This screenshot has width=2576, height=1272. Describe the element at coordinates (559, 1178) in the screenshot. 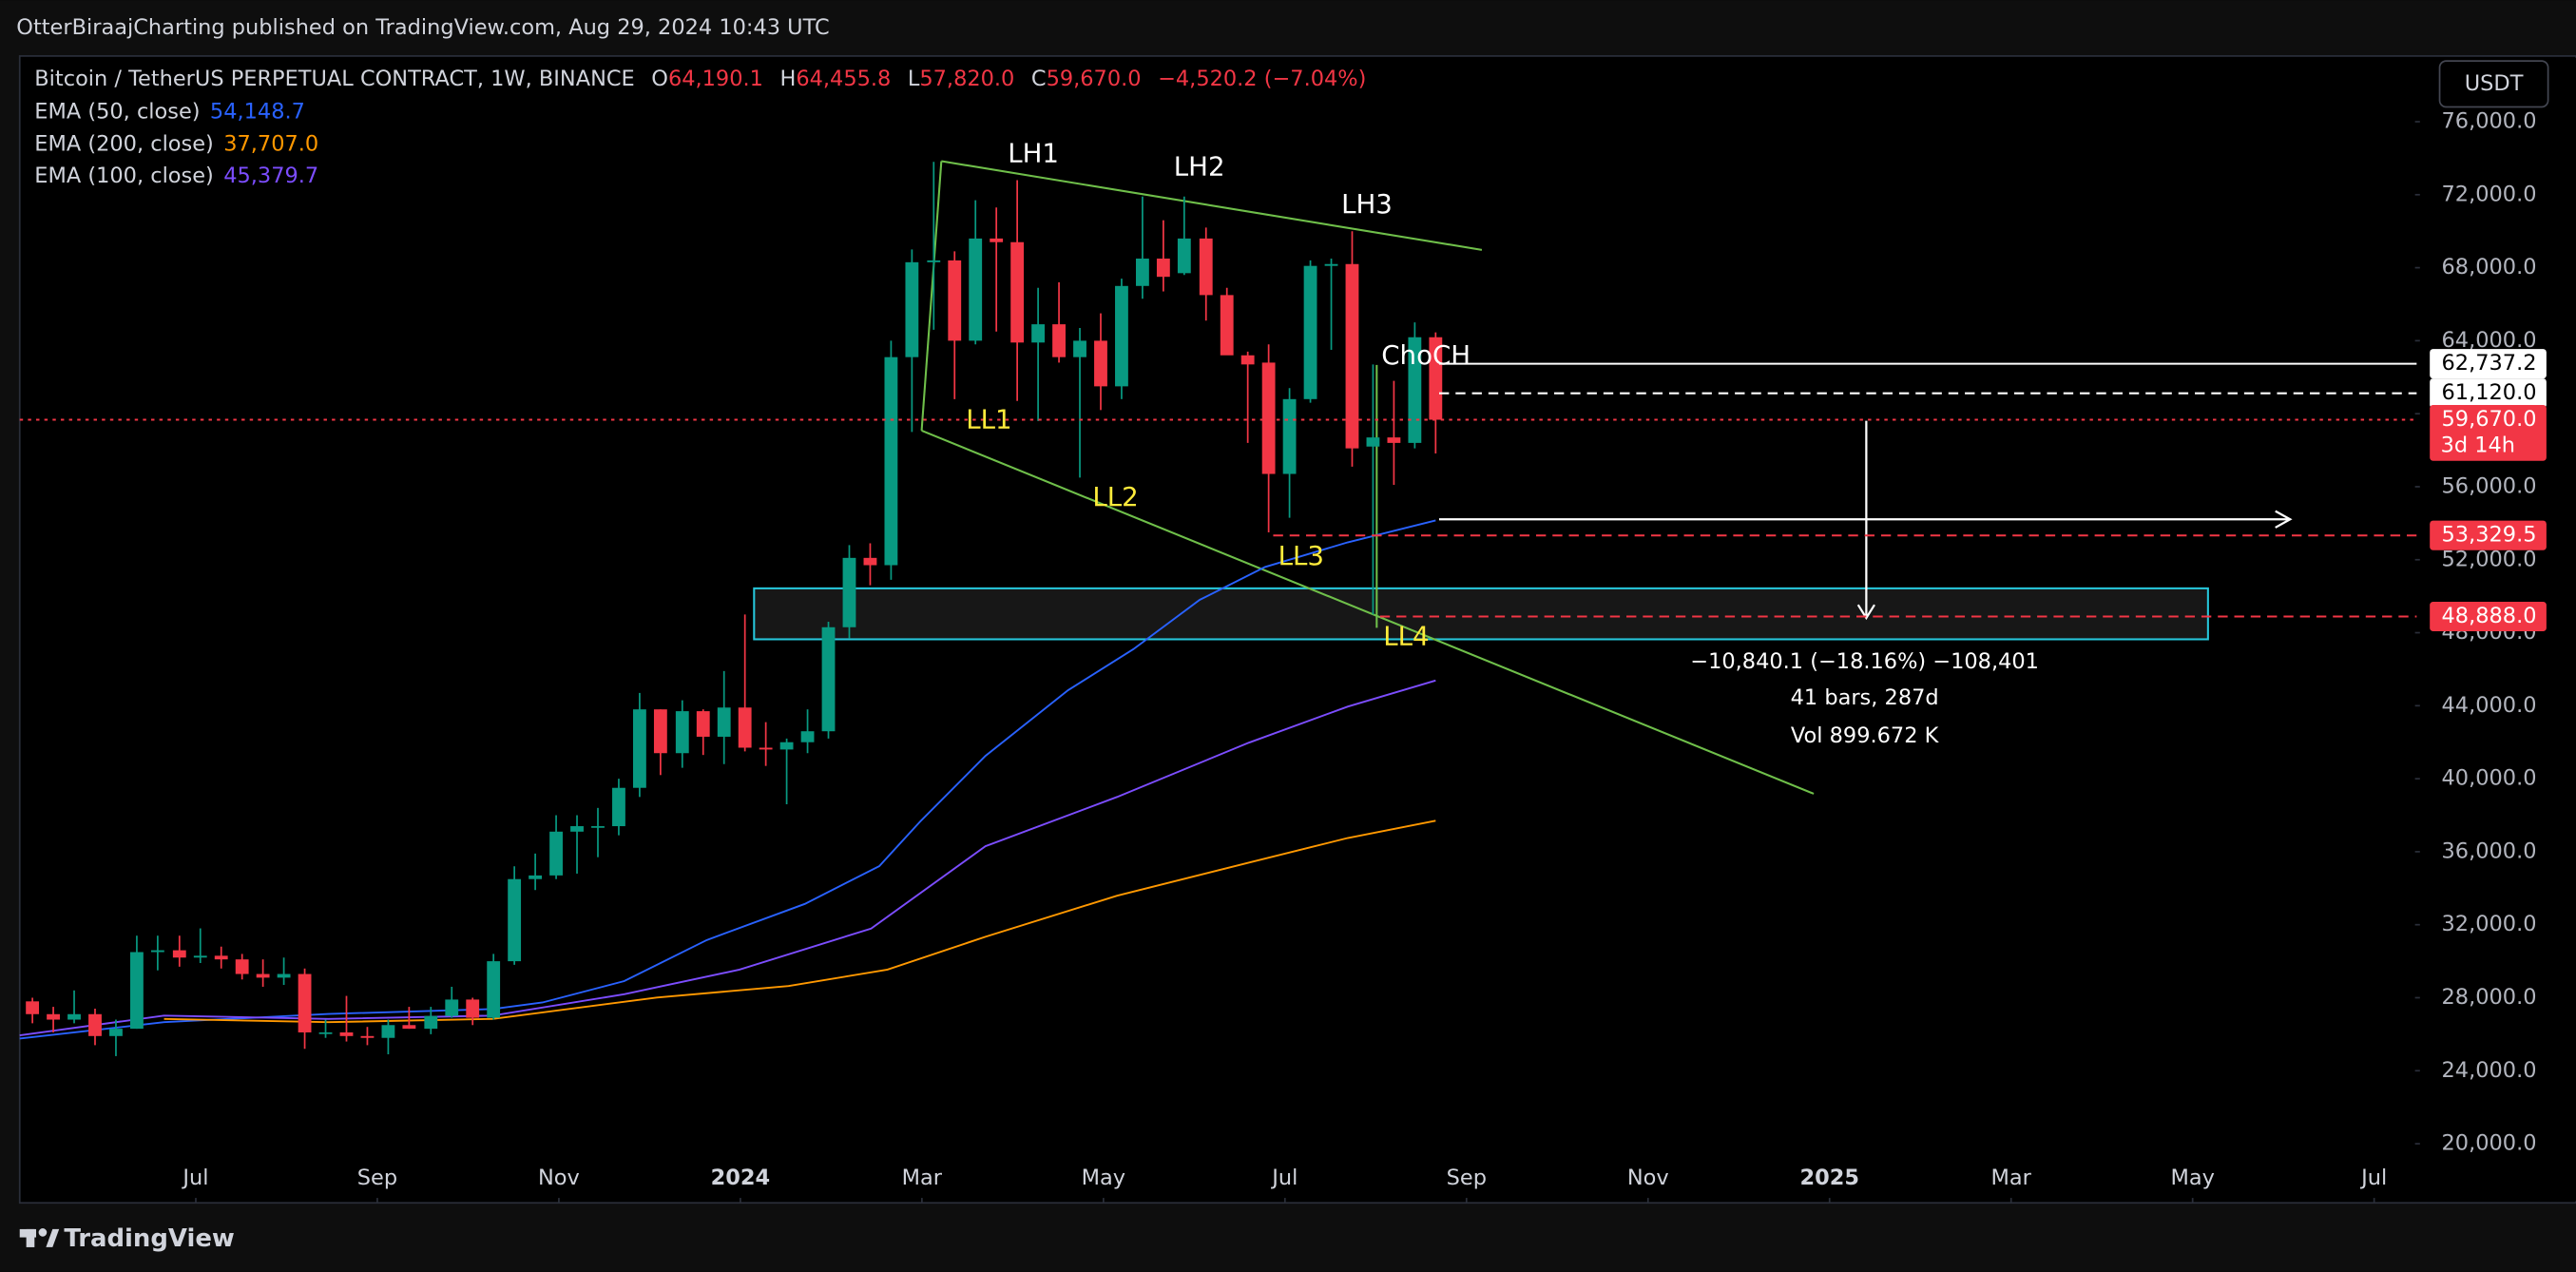

I see `x-tick-label: Nov` at that location.